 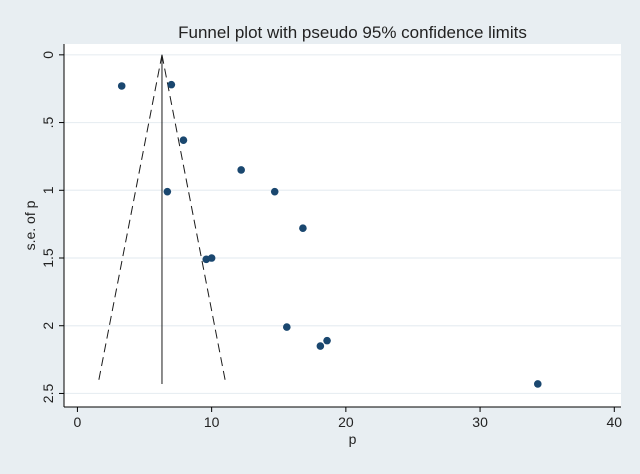 What do you see at coordinates (346, 422) in the screenshot?
I see `x-tick-label: 20` at bounding box center [346, 422].